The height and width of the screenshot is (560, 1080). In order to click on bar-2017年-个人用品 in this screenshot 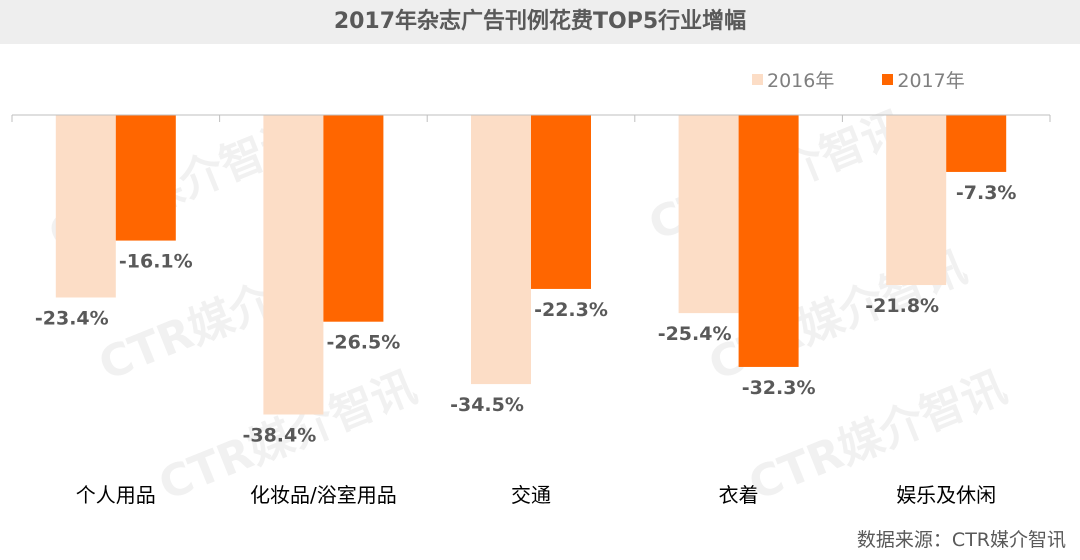, I will do `click(145, 178)`.